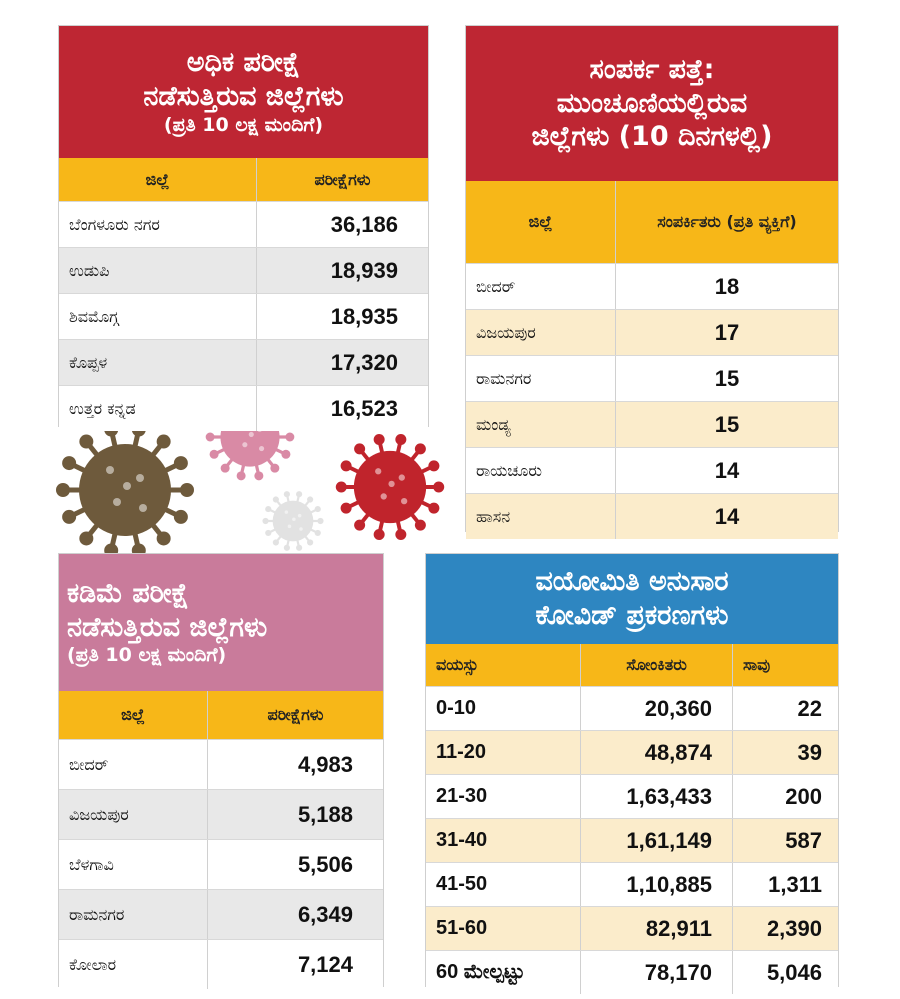  I want to click on infected-value: 1,61,149, so click(657, 840).